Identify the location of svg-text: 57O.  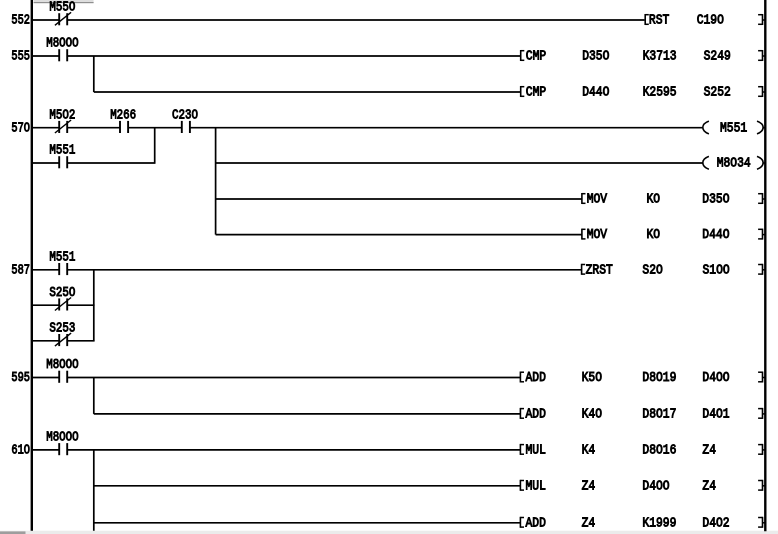
(20, 128).